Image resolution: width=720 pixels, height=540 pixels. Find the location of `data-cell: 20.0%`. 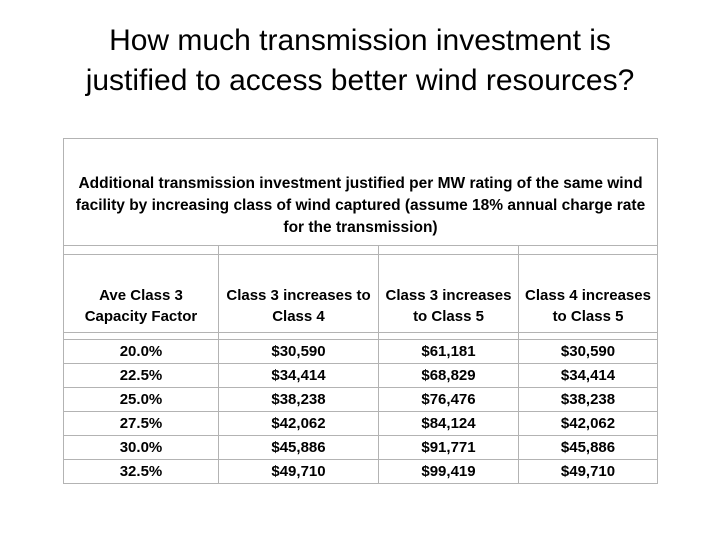

data-cell: 20.0% is located at coordinates (141, 351).